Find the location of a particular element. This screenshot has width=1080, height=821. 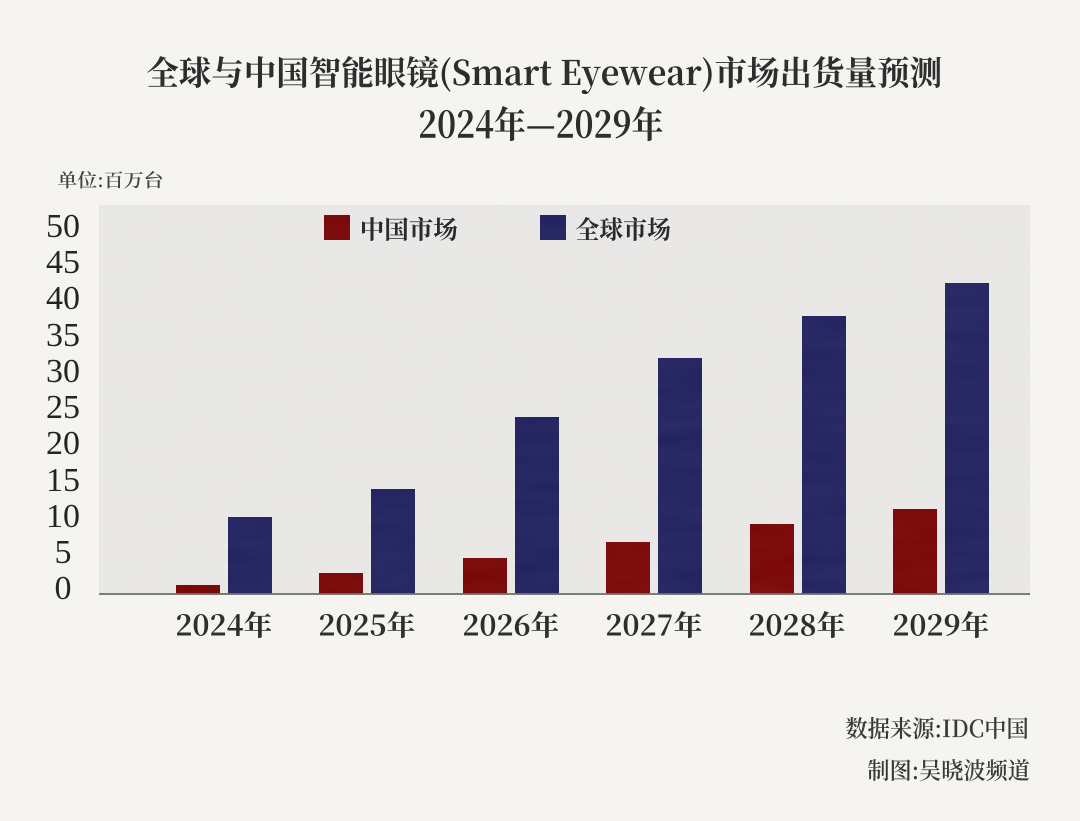

chart-credit-note: 制图:吴晓波频道 is located at coordinates (948, 770).